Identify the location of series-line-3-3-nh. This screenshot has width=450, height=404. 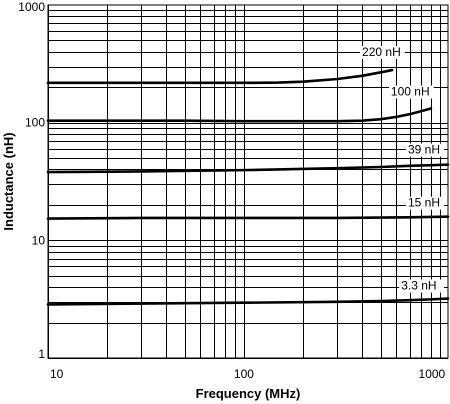
(248, 301).